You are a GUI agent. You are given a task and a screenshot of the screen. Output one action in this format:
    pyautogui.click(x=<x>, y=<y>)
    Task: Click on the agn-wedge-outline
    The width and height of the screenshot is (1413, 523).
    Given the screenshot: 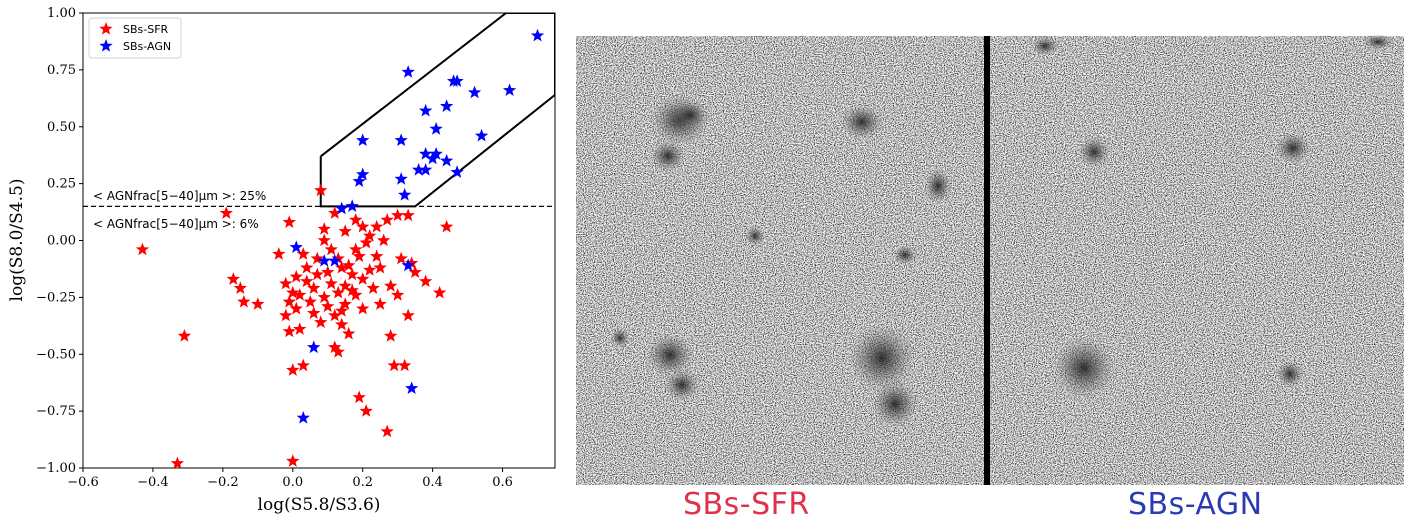 What is the action you would take?
    pyautogui.click(x=437, y=110)
    